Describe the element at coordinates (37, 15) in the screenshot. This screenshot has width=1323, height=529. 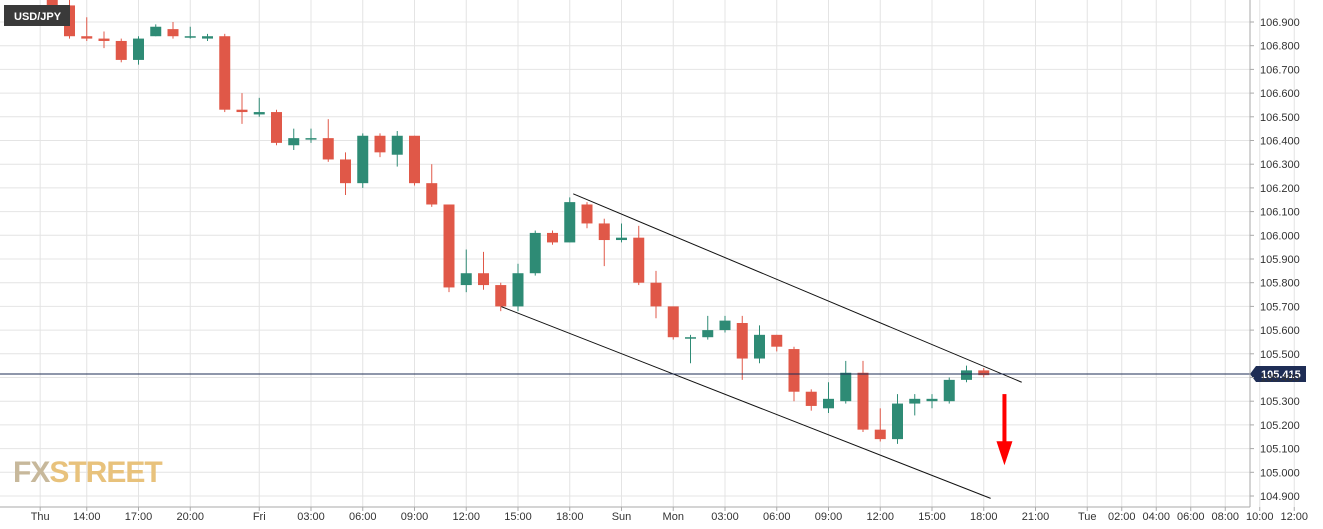
I see `symbol-label: USD/JPY` at that location.